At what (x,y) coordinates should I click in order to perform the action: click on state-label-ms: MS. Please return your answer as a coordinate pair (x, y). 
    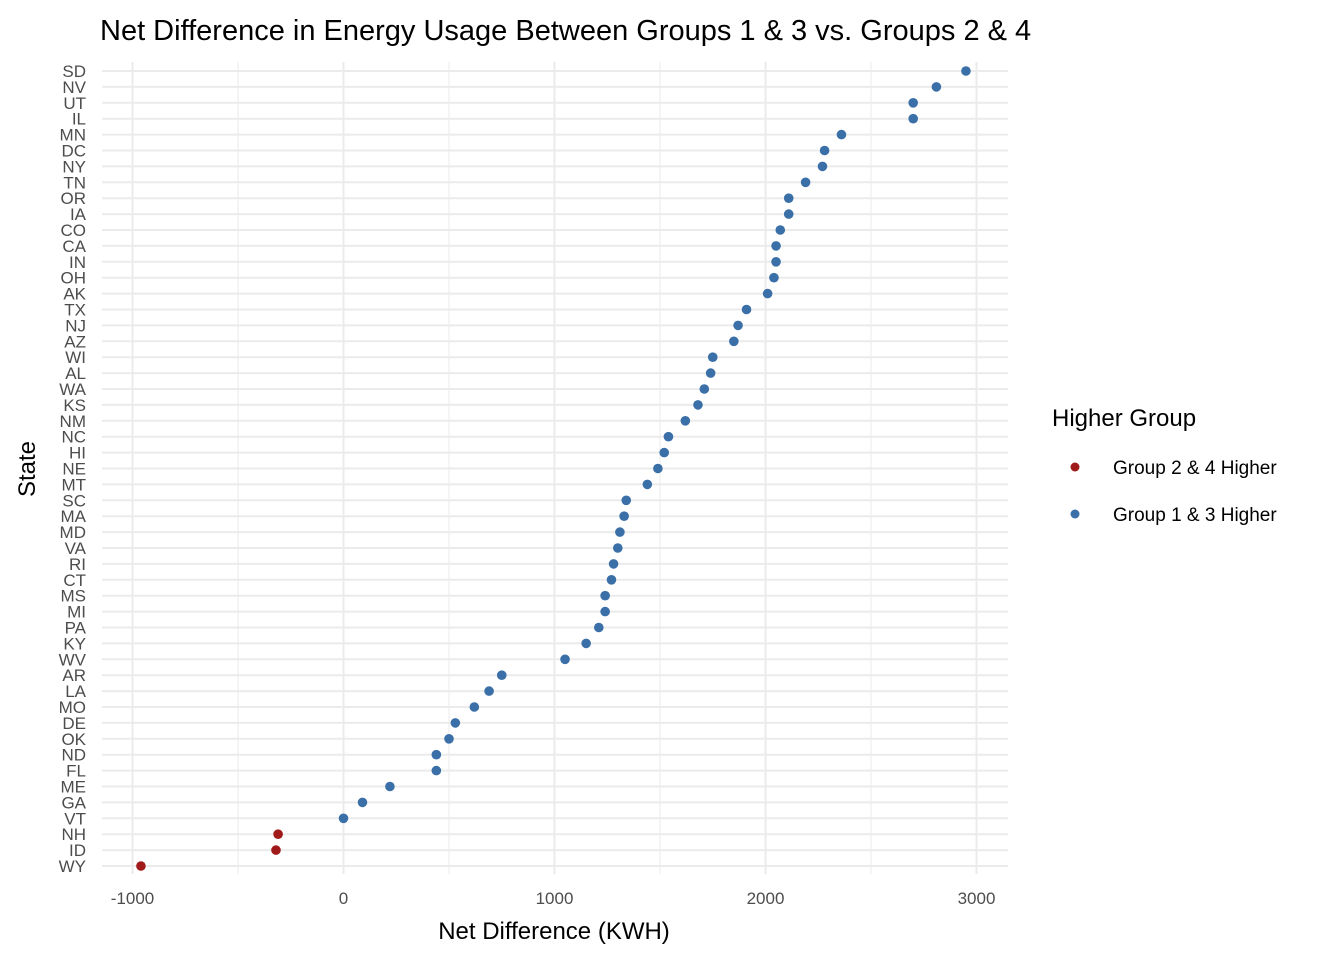
    Looking at the image, I should click on (74, 596).